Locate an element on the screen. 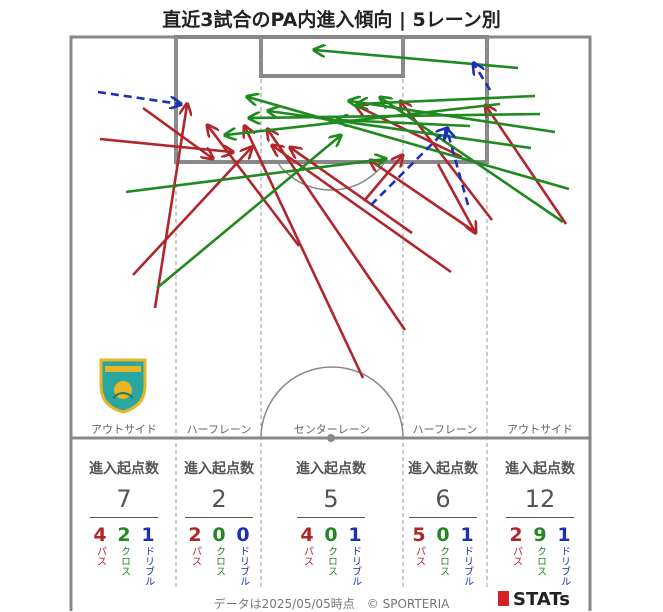 The height and width of the screenshot is (612, 663). chart-title: 直近3試合のPA内進入傾向 | 5レーン別 is located at coordinates (331, 20).